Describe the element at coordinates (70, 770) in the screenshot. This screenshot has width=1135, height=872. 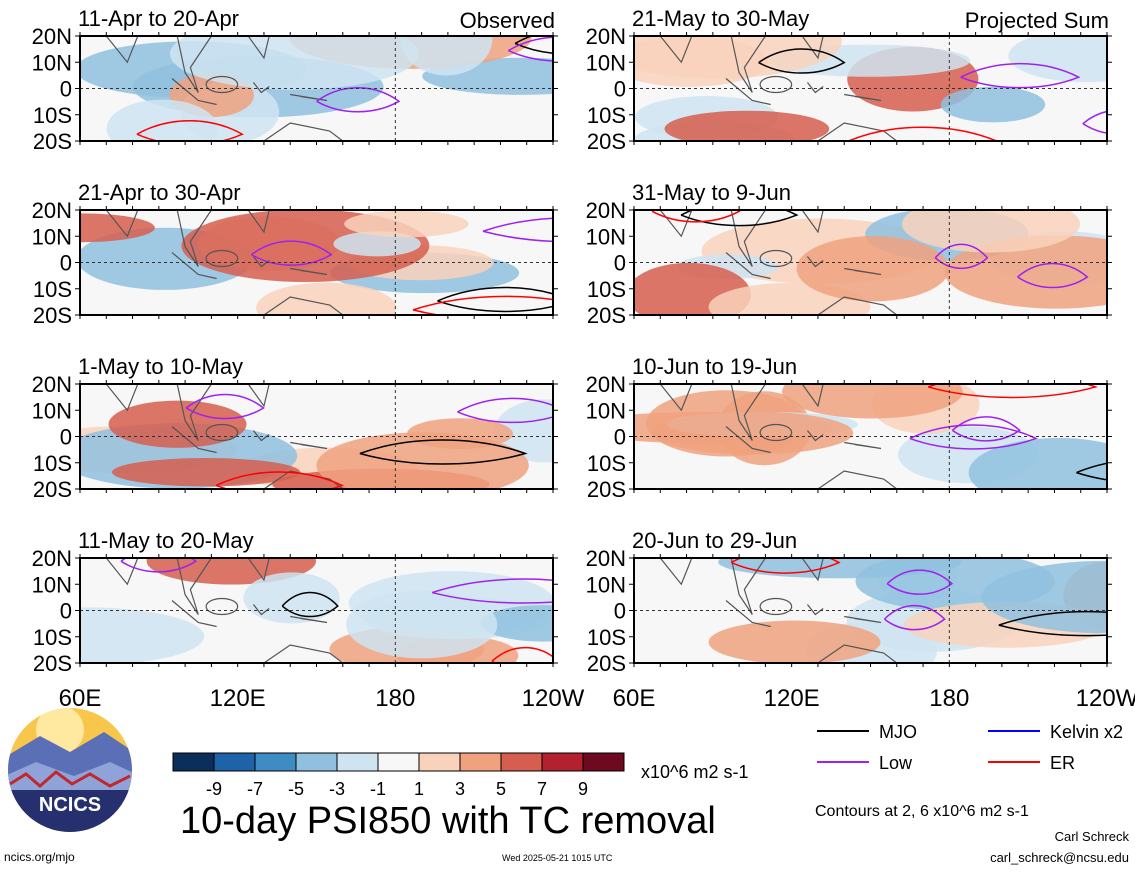
I see `logo-artwork` at that location.